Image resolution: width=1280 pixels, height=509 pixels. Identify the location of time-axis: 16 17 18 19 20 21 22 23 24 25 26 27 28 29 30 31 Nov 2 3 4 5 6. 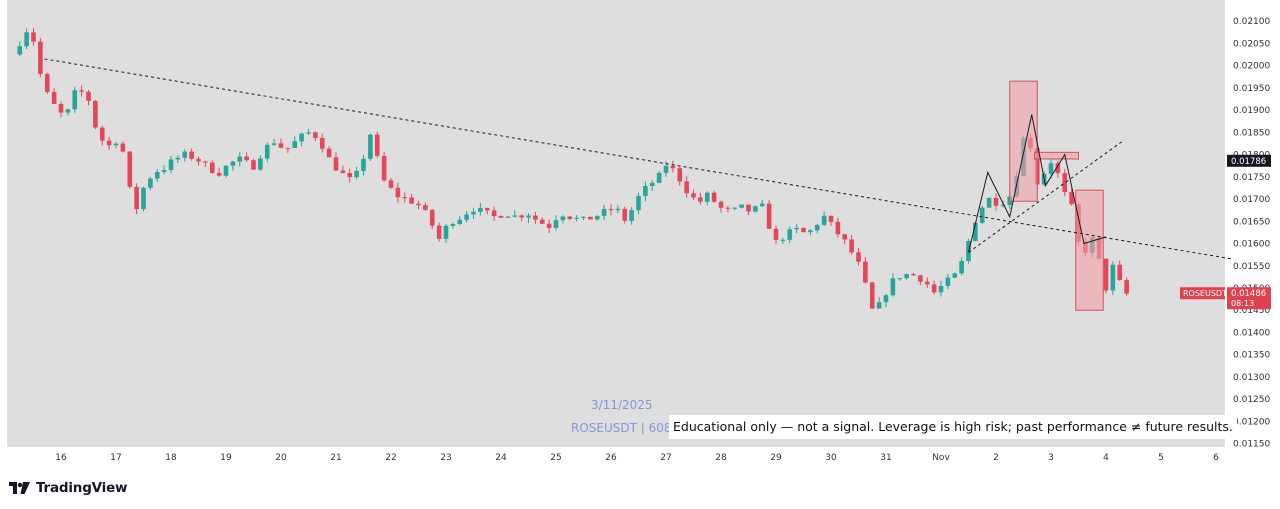
(616, 457).